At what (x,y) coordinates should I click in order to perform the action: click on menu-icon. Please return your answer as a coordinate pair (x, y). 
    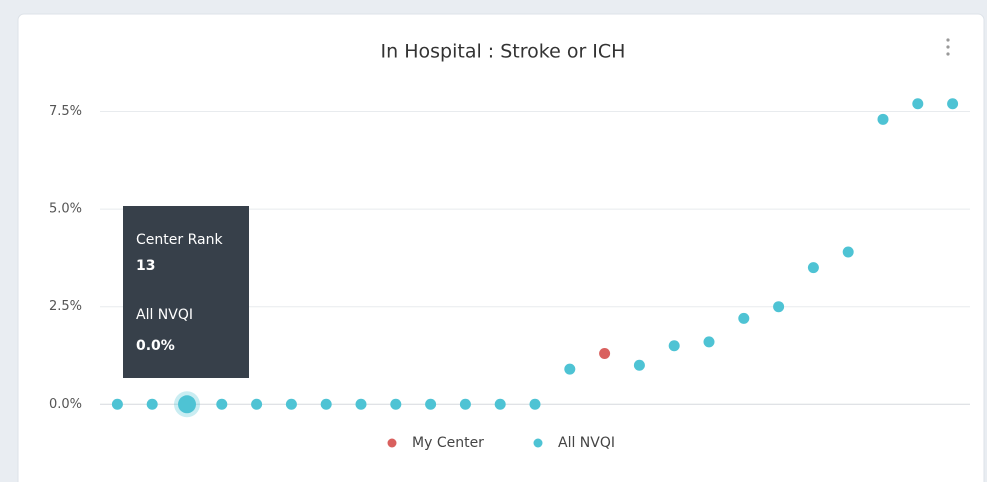
    Looking at the image, I should click on (948, 47).